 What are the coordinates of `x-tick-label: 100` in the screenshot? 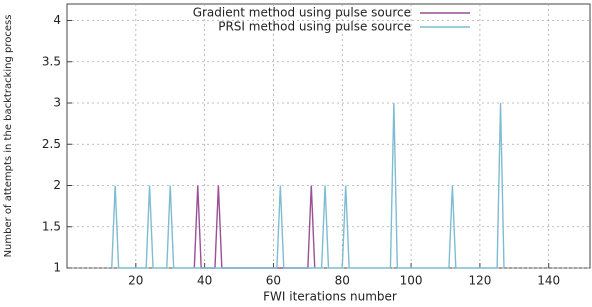 It's located at (411, 281).